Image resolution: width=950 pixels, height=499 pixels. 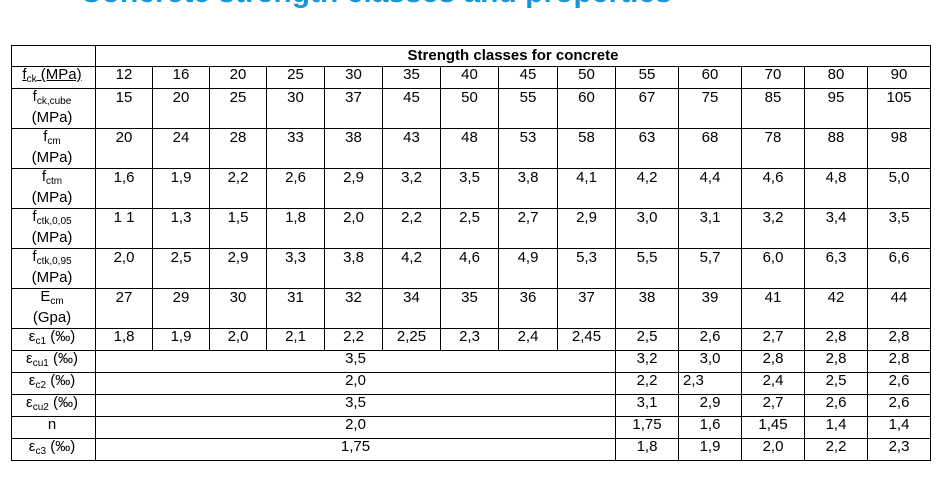 What do you see at coordinates (586, 339) in the screenshot?
I see `value-cell: 2,45` at bounding box center [586, 339].